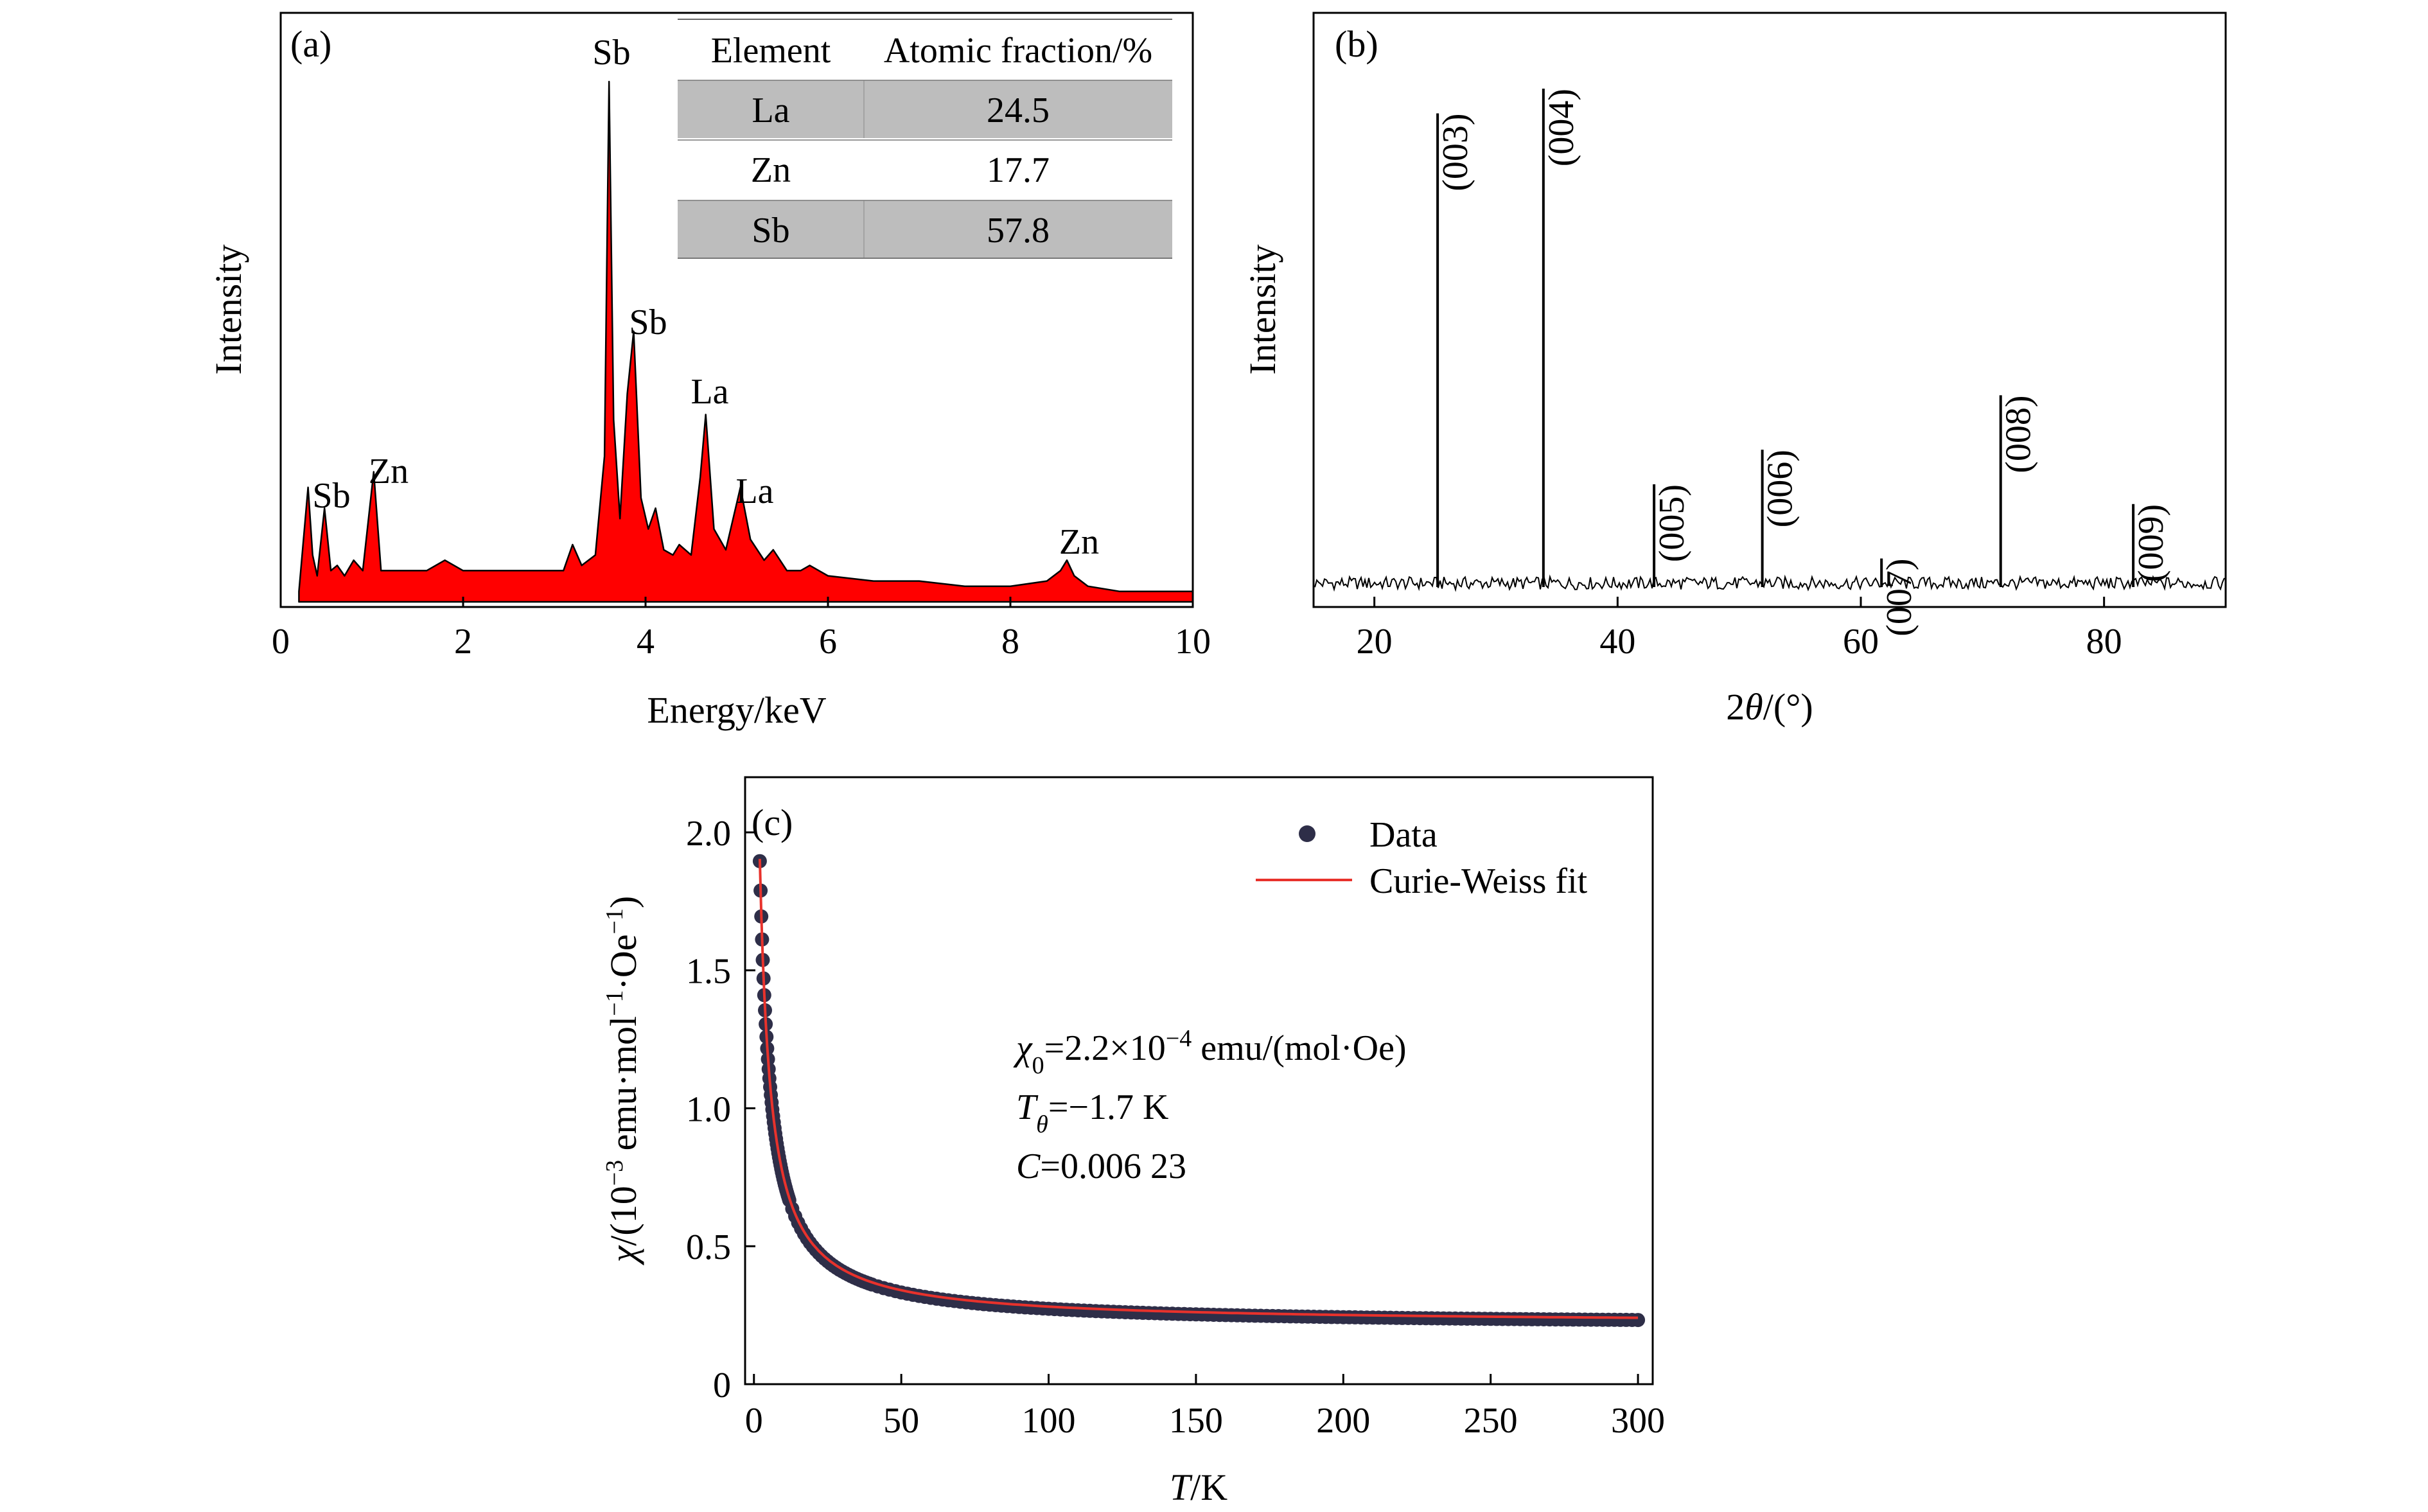 The image size is (2428, 1512). Describe the element at coordinates (1196, 1421) in the screenshot. I see `x-tick-label: 150` at that location.